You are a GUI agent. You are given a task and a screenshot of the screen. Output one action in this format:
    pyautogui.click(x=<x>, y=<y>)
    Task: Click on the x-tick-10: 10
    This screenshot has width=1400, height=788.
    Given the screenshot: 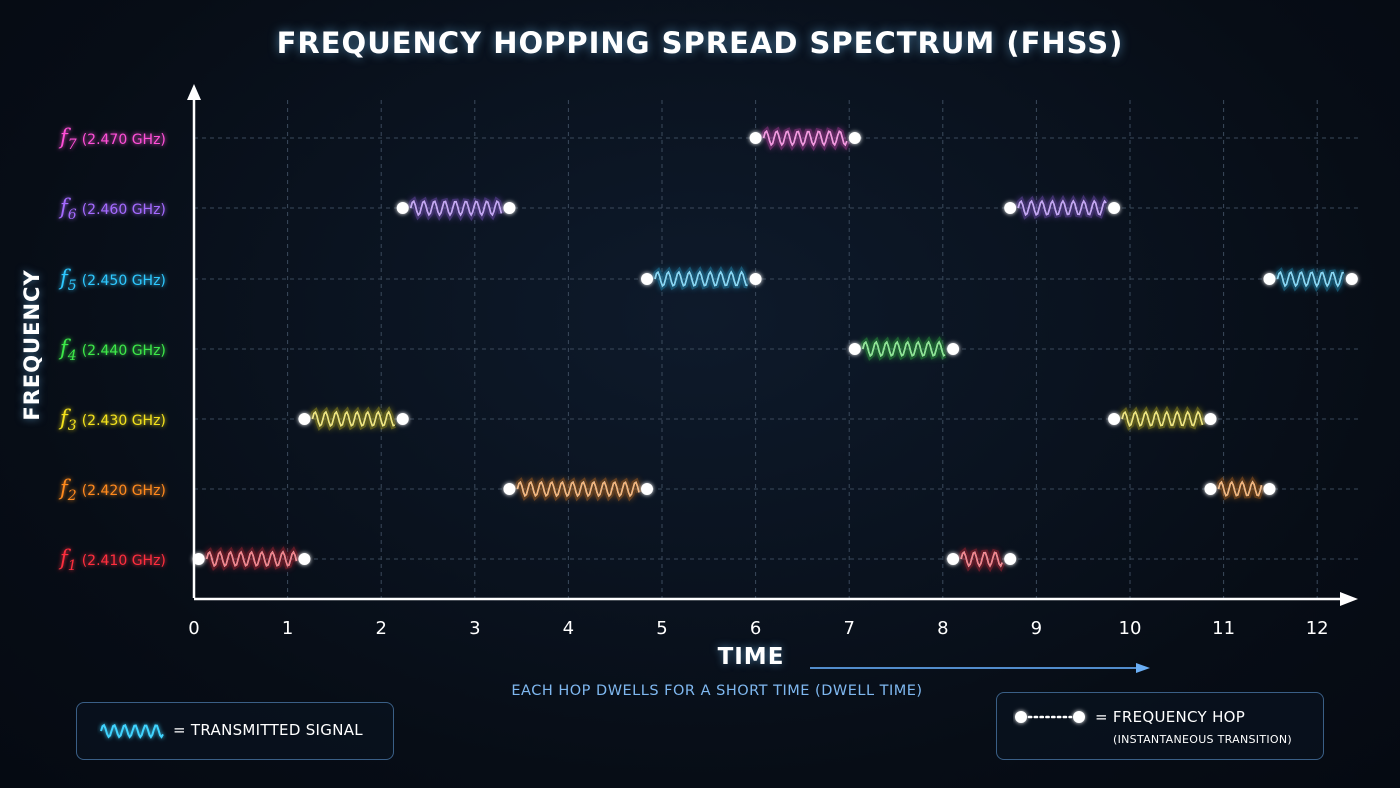 What is the action you would take?
    pyautogui.click(x=1130, y=628)
    